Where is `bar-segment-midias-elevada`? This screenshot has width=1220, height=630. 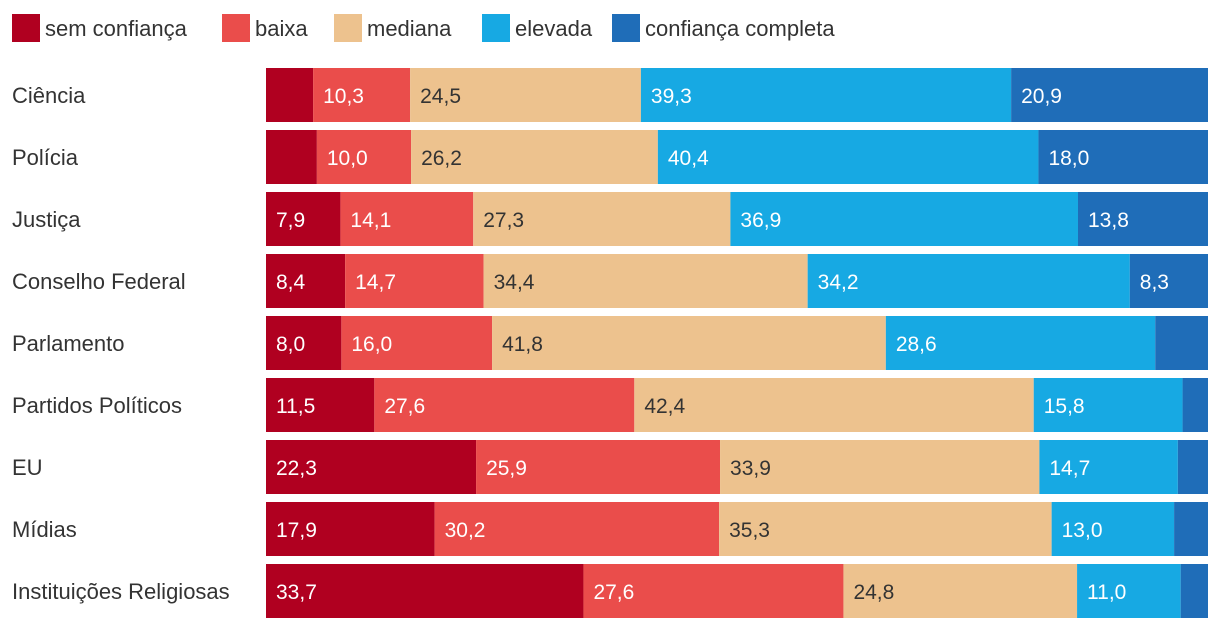
bar-segment-midias-elevada is located at coordinates (1113, 529).